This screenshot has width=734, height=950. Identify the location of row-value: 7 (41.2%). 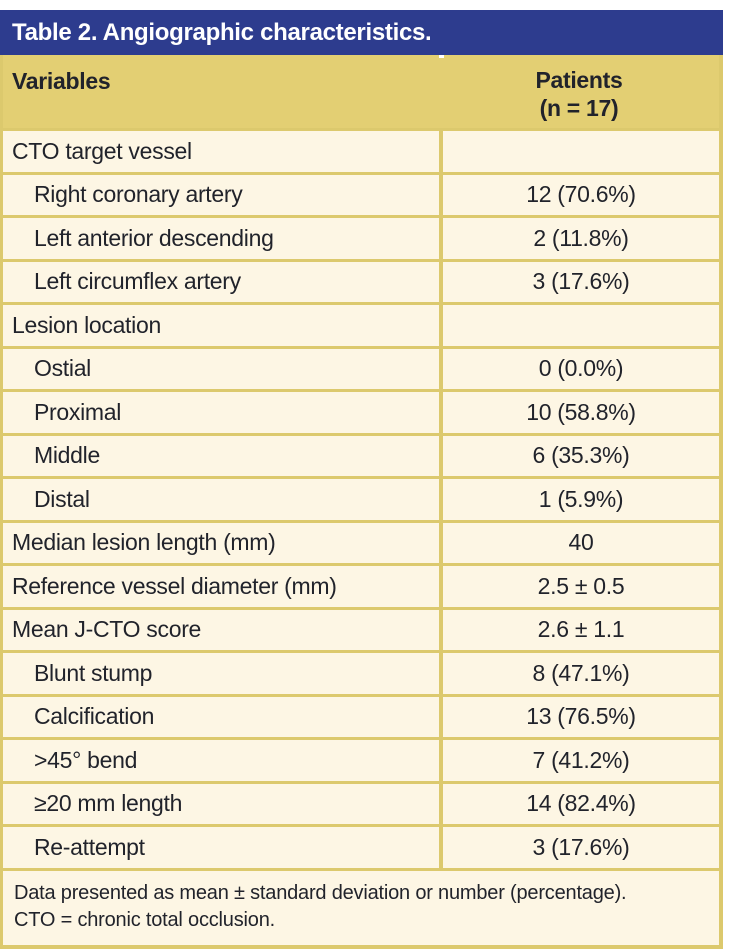
(579, 760).